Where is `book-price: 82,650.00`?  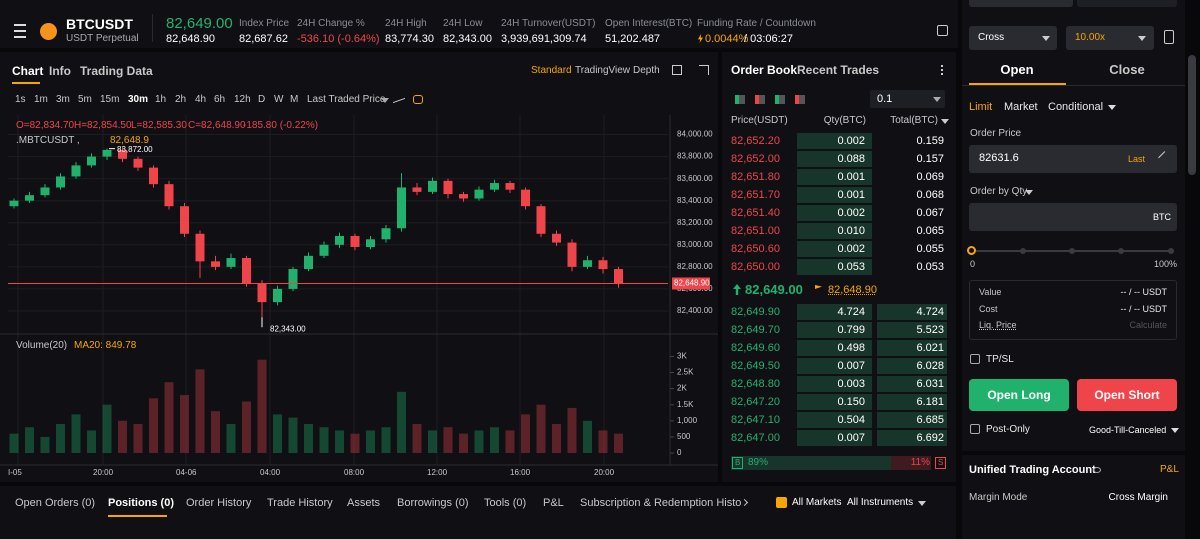 book-price: 82,650.00 is located at coordinates (755, 267).